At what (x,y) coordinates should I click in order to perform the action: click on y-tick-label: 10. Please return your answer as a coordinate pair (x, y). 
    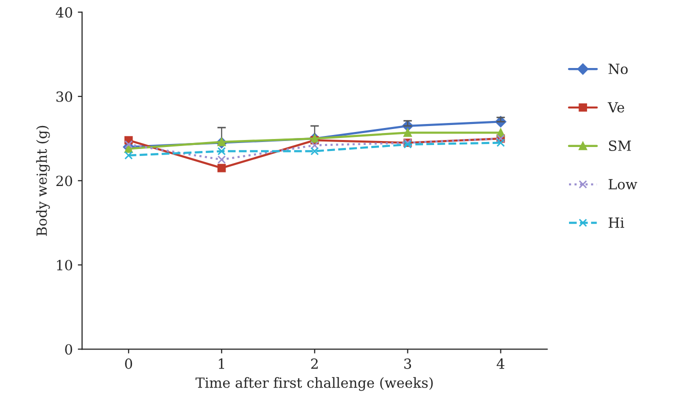
    Looking at the image, I should click on (64, 265).